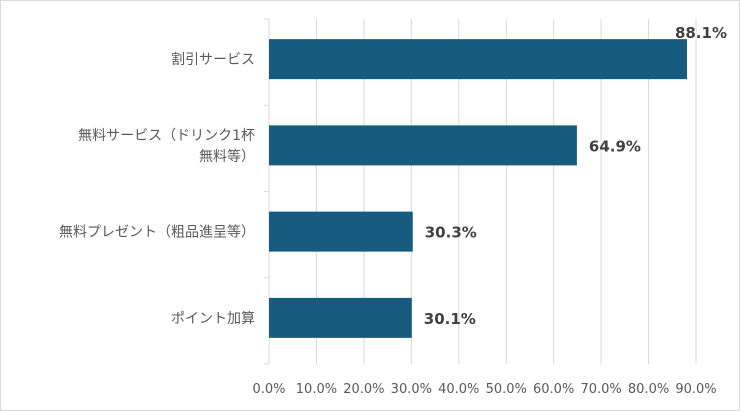 This screenshot has width=740, height=411. What do you see at coordinates (553, 389) in the screenshot?
I see `x-tick-label: 60.0%` at bounding box center [553, 389].